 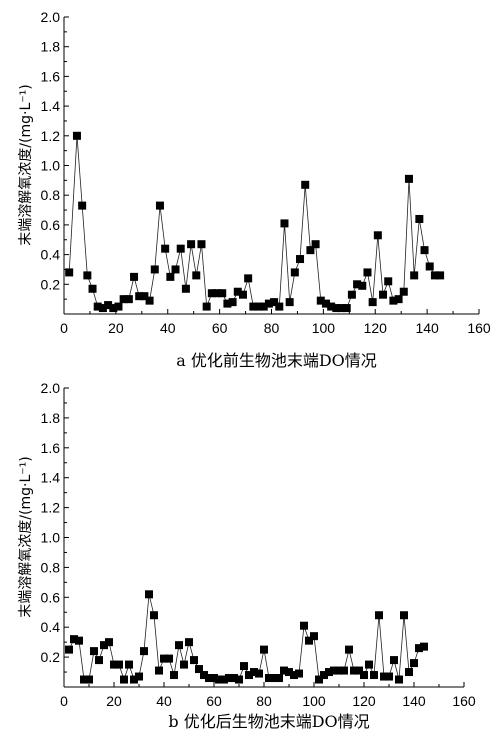 I want to click on chart-b-x-tick-label: 0, so click(x=64, y=701).